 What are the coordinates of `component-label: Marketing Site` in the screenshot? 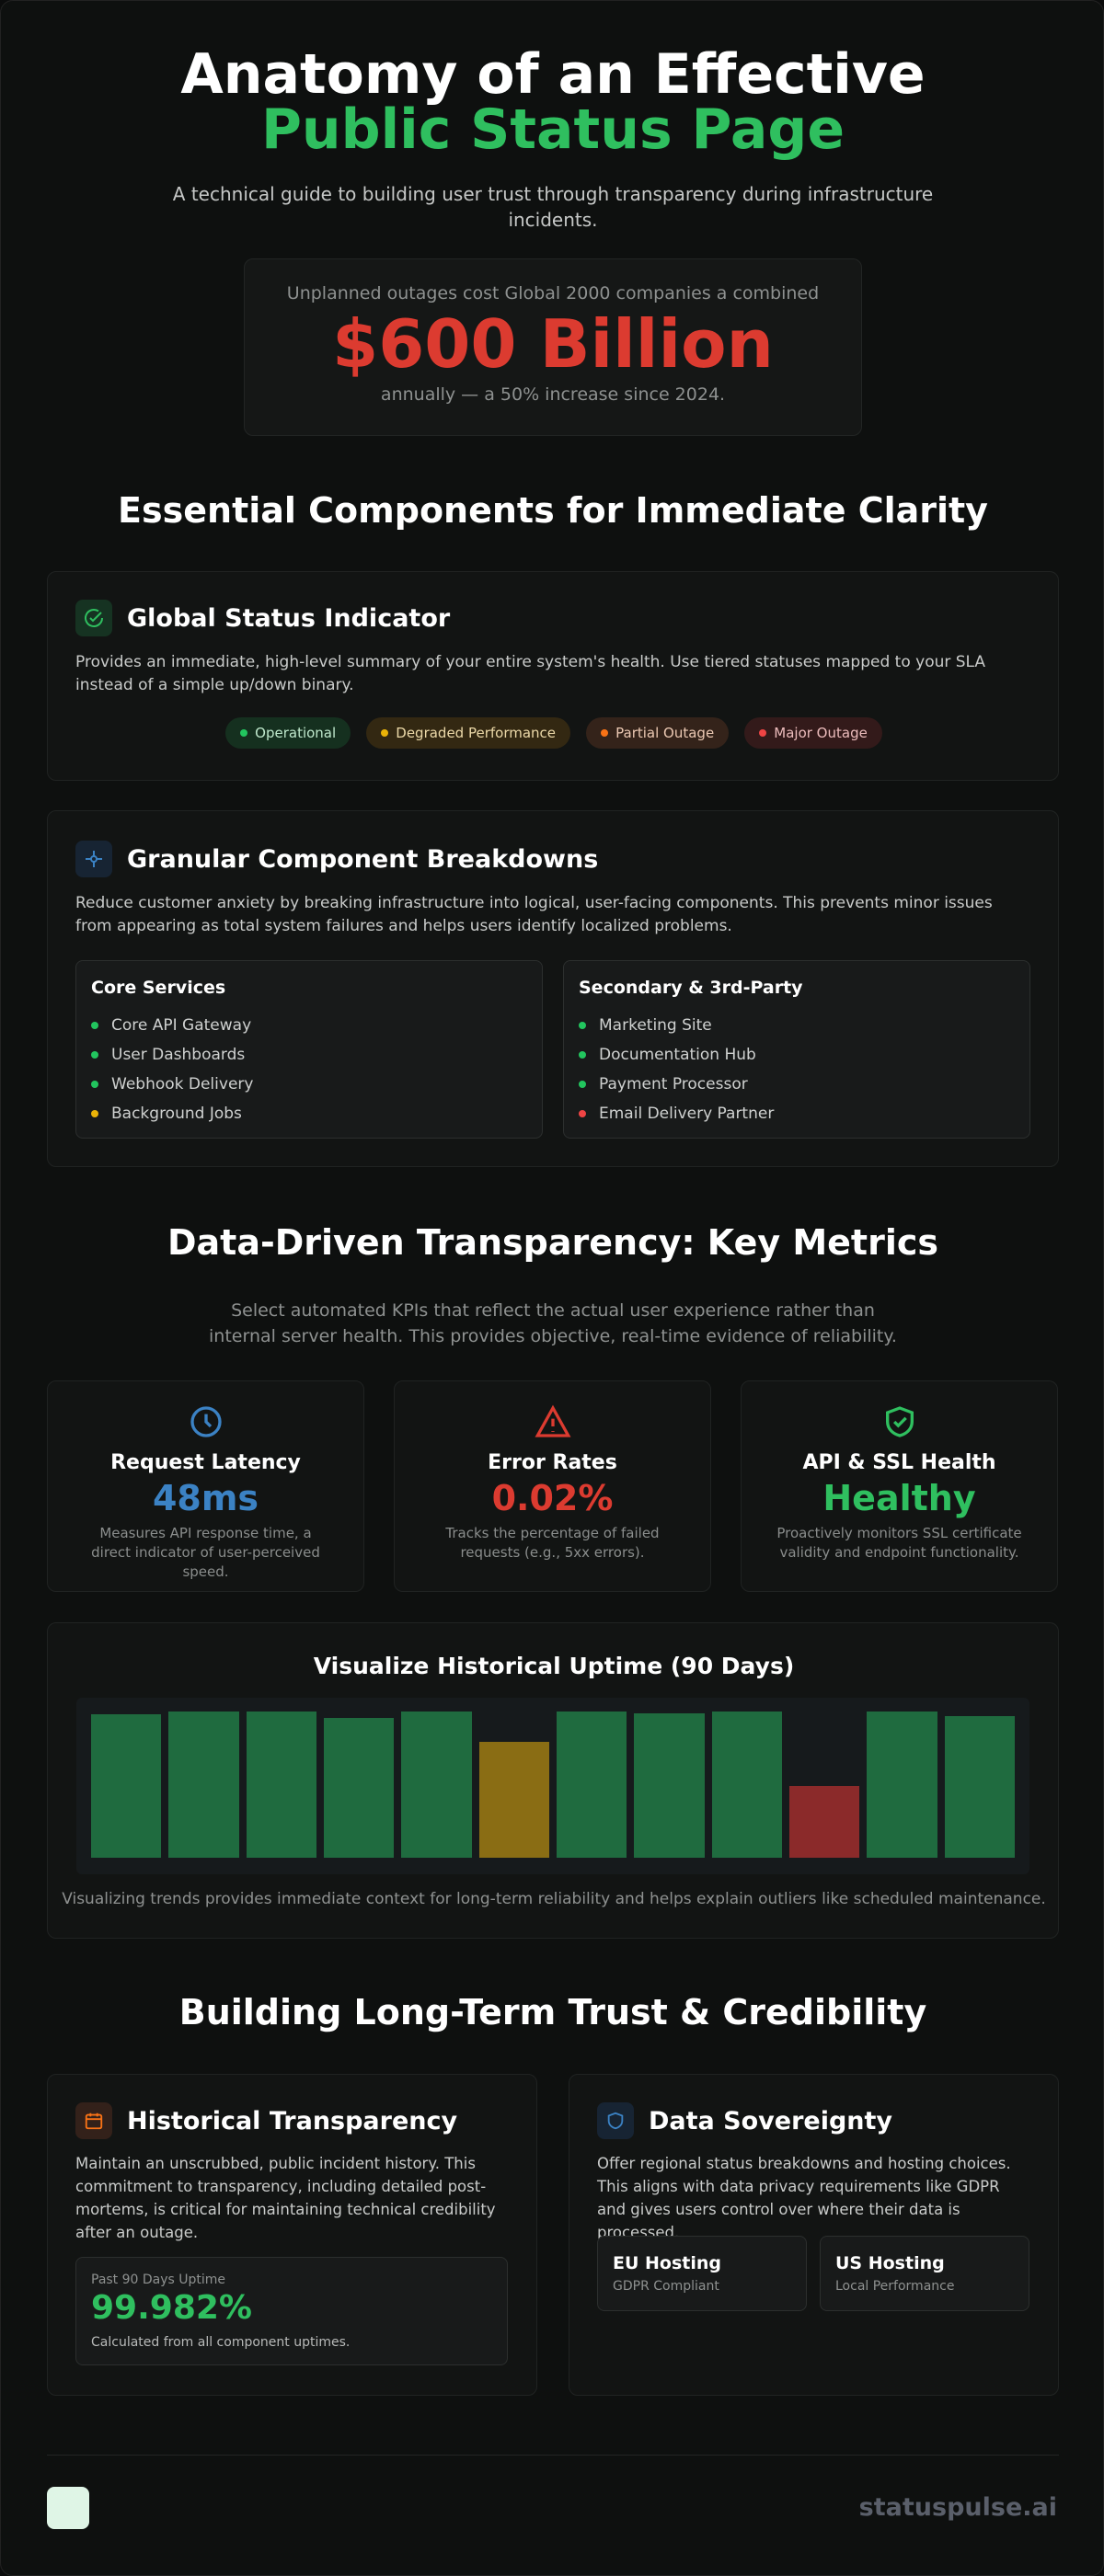 It's located at (655, 1025).